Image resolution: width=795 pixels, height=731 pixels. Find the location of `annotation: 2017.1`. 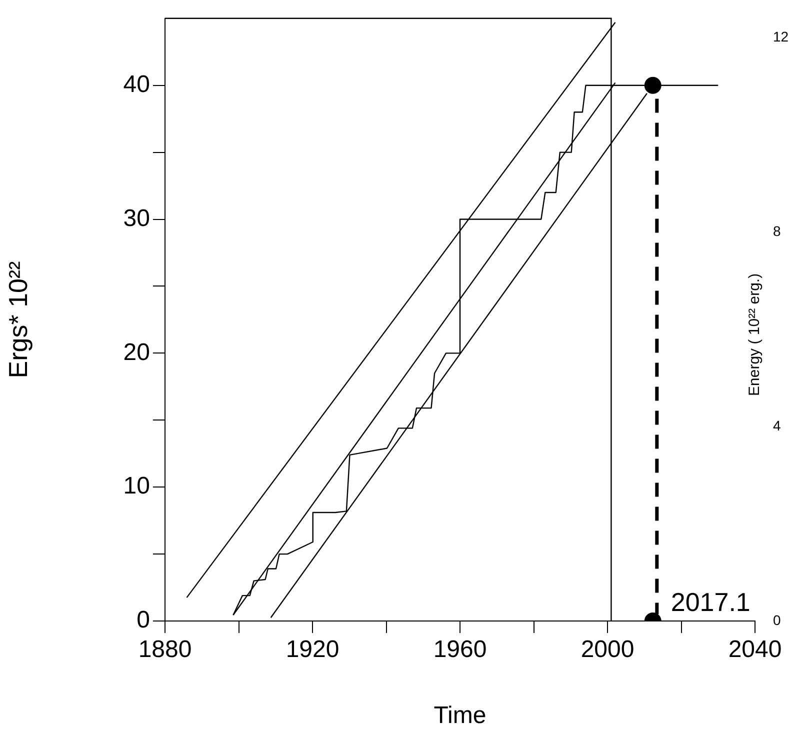

annotation: 2017.1 is located at coordinates (710, 602).